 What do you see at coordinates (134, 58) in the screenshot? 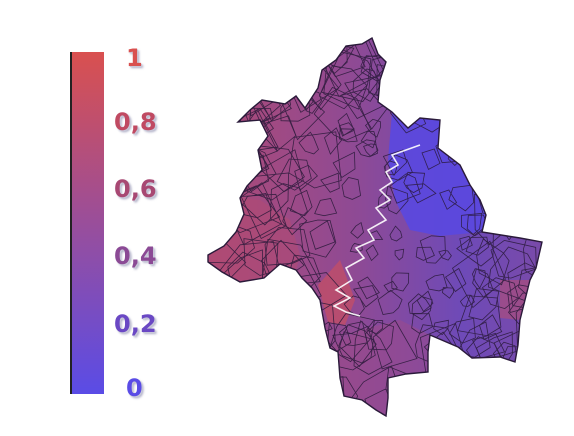
I see `legend-tick-1: 1` at bounding box center [134, 58].